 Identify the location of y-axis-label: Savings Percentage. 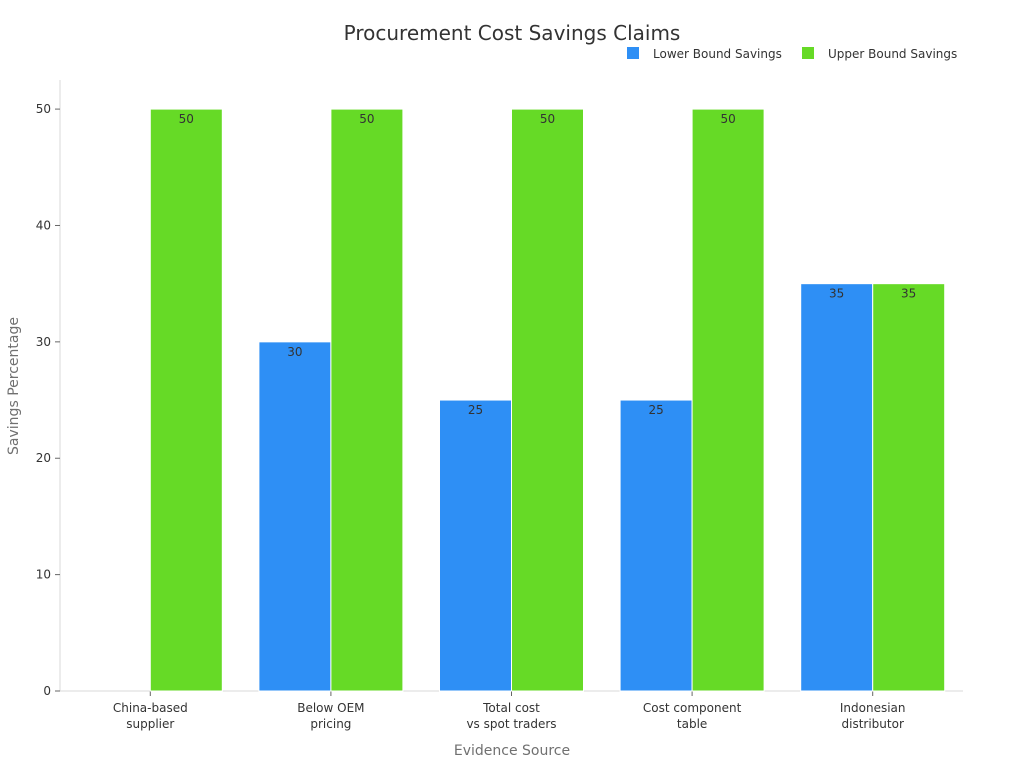
(14, 386).